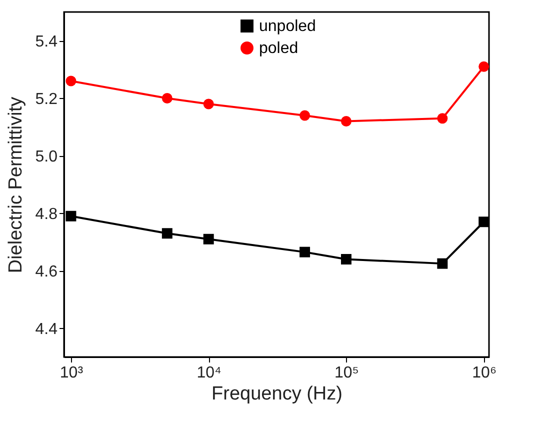 This screenshot has width=541, height=427. What do you see at coordinates (287, 26) in the screenshot?
I see `legend-label: unpoled` at bounding box center [287, 26].